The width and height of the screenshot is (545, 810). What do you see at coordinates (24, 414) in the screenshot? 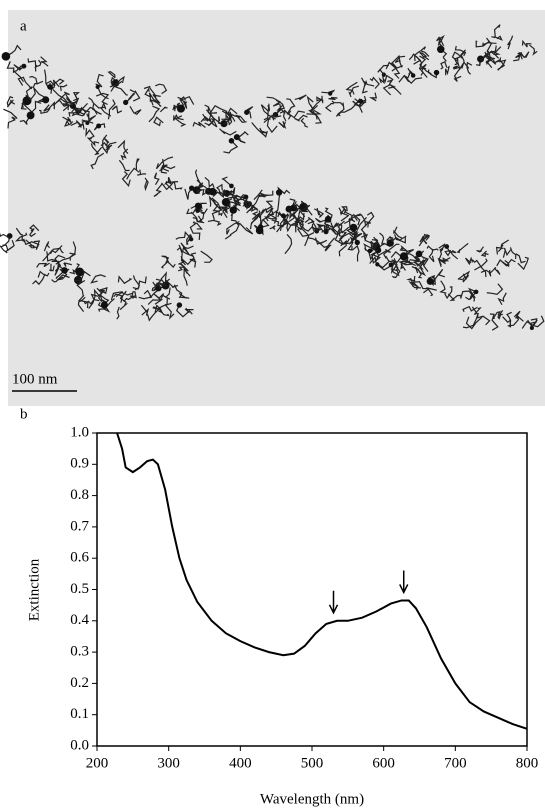
I see `panel-label: b` at bounding box center [24, 414].